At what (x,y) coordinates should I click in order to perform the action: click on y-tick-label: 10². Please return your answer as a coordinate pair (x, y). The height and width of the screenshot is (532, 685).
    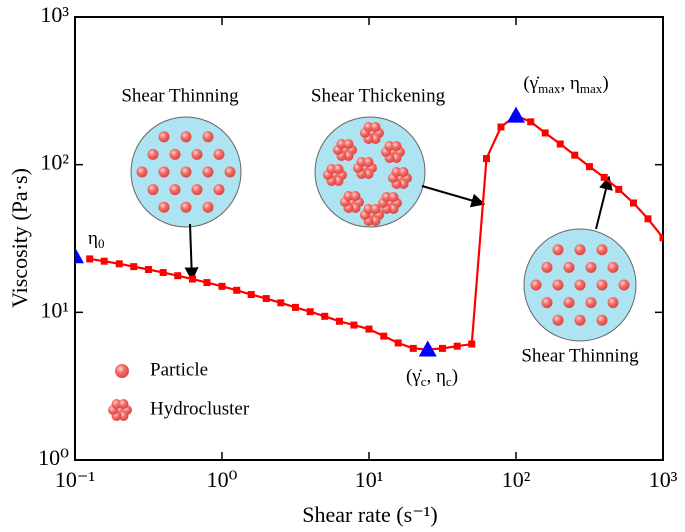
    Looking at the image, I should click on (54, 162).